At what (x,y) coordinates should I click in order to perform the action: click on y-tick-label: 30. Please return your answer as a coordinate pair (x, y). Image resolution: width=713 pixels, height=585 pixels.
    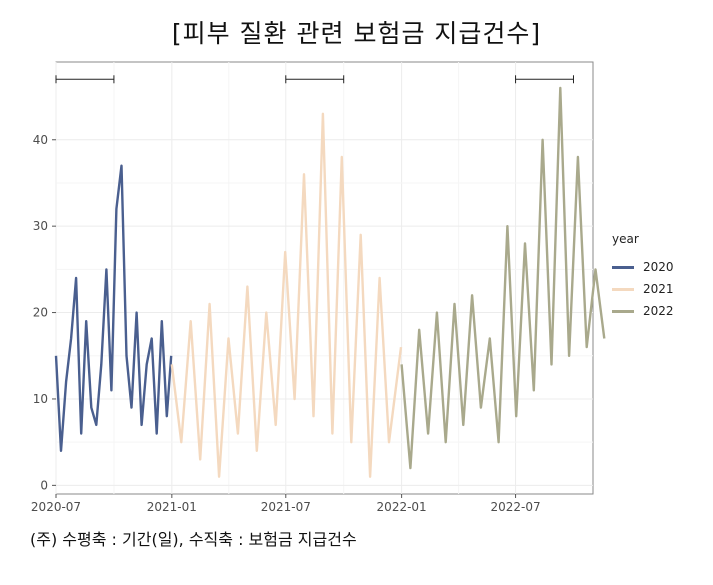
    Looking at the image, I should click on (40, 226).